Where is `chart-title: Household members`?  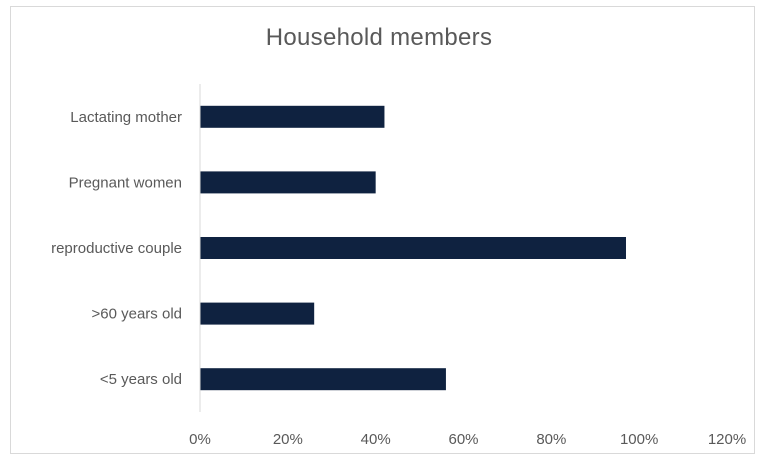 chart-title: Household members is located at coordinates (379, 37).